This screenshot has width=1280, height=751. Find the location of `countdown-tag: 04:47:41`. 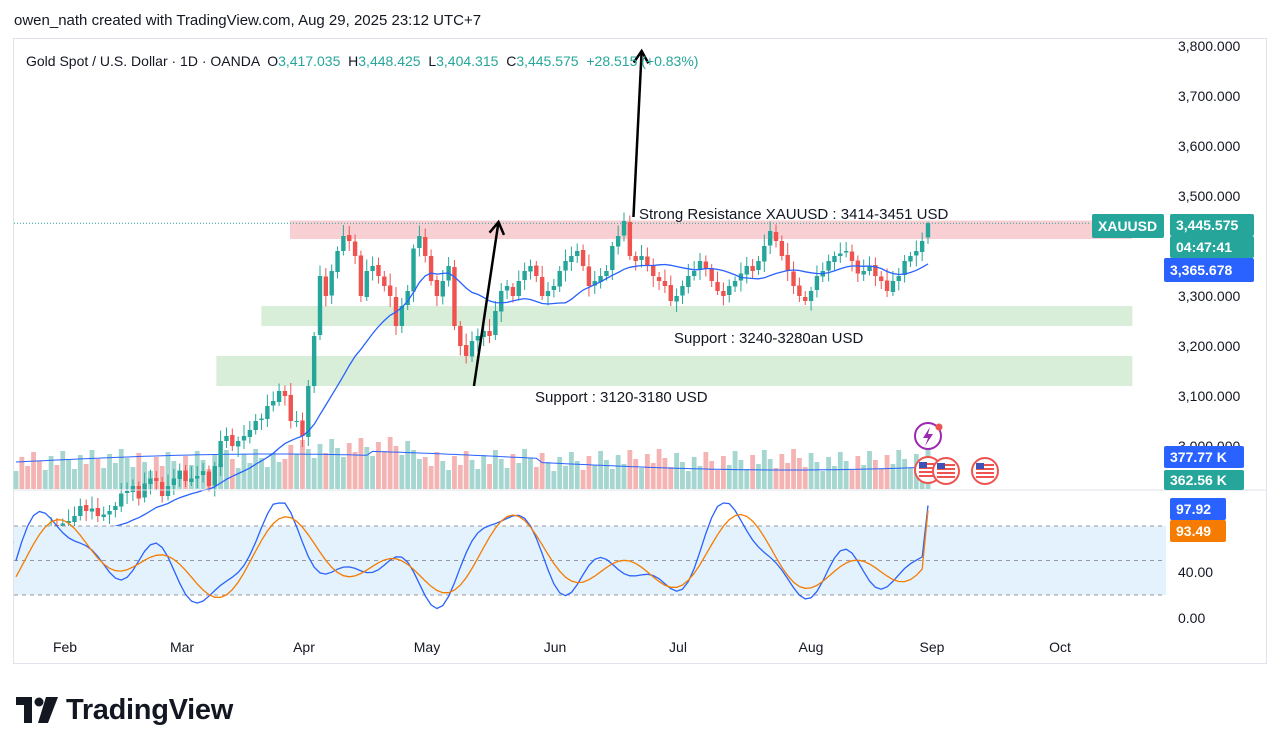

countdown-tag: 04:47:41 is located at coordinates (1212, 247).